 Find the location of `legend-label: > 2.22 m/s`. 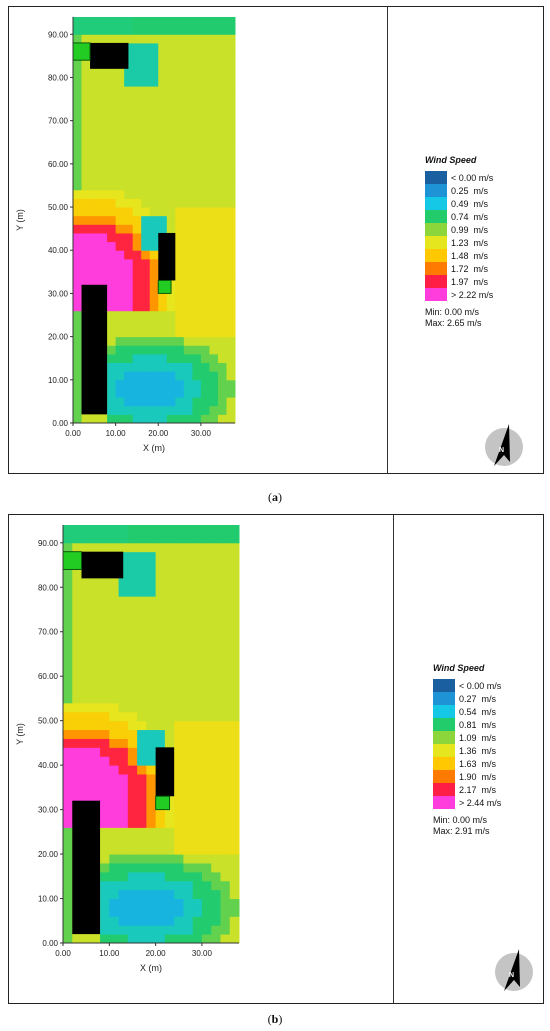

legend-label: > 2.22 m/s is located at coordinates (472, 294).